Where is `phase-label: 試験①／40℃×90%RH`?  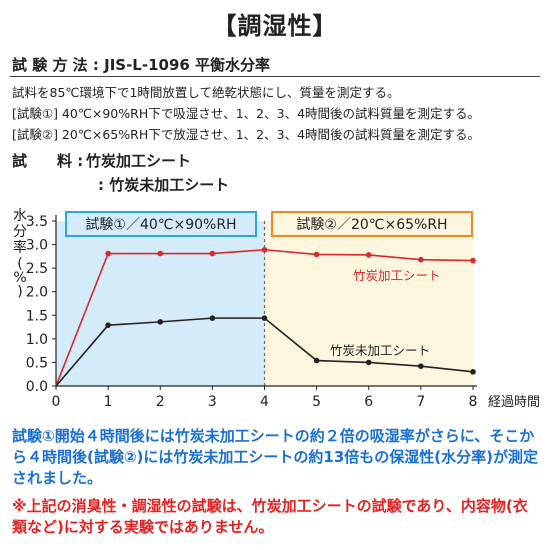 phase-label: 試験①／40℃×90%RH is located at coordinates (160, 225).